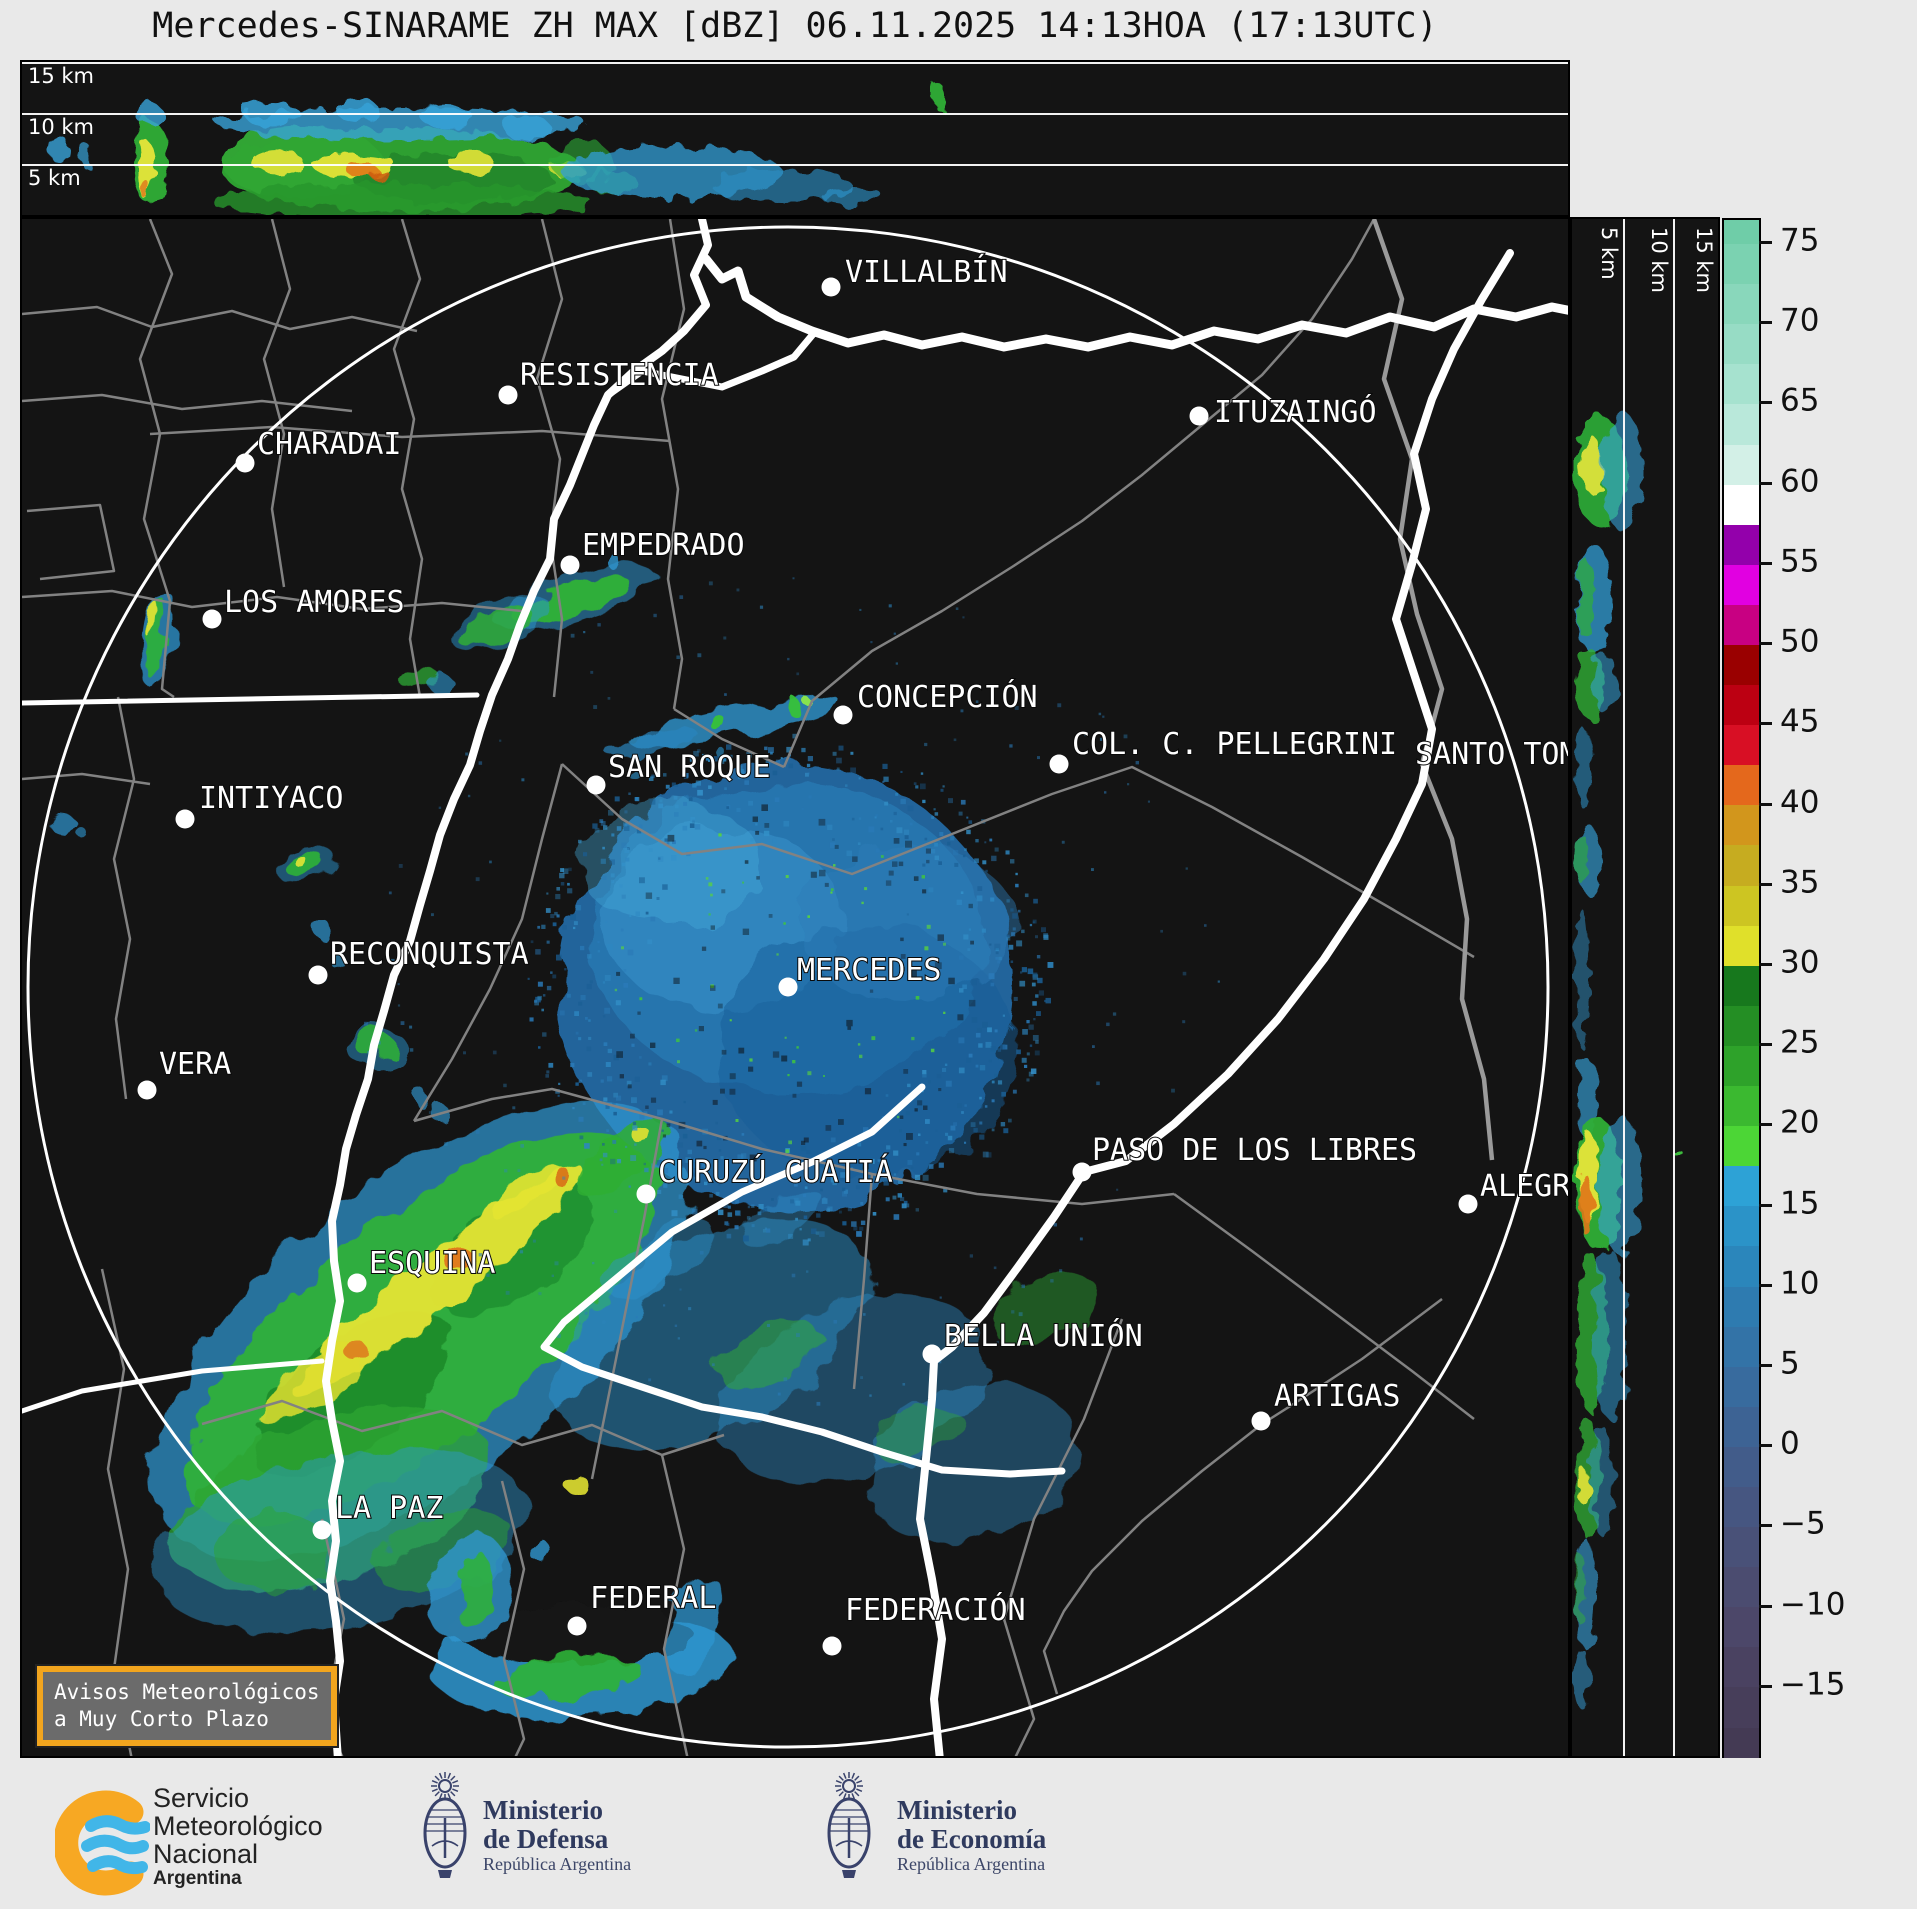 The height and width of the screenshot is (1909, 1917). I want to click on city-label: RECONQUISTA, so click(429, 954).